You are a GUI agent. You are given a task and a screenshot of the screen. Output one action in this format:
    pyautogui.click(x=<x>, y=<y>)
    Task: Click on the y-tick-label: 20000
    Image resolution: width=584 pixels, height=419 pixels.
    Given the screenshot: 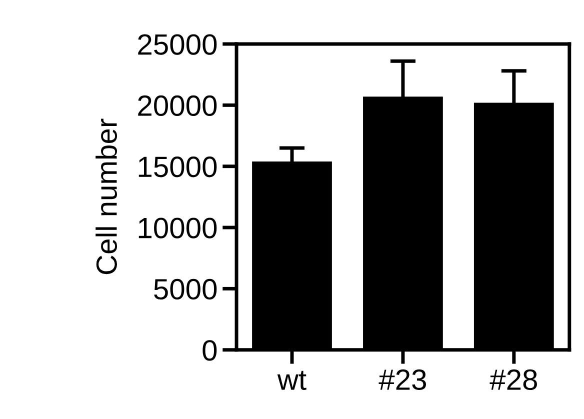 What is the action you would take?
    pyautogui.click(x=177, y=105)
    